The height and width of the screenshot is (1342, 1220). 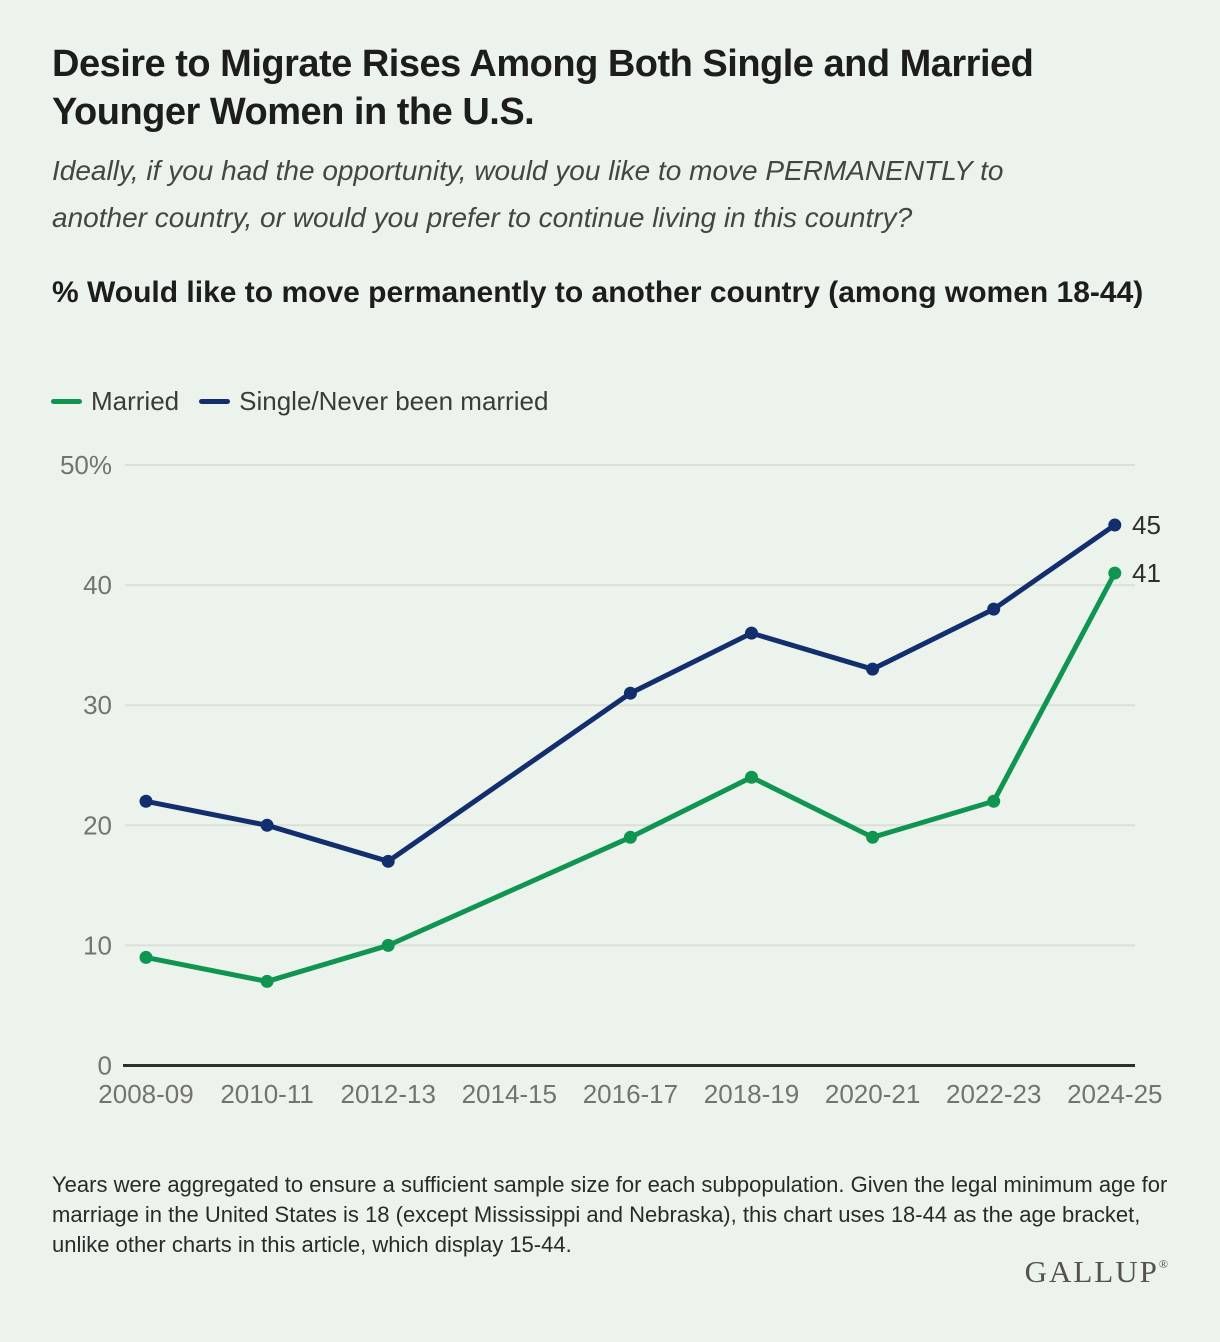 I want to click on x-axis-tick-label: 2018-19, so click(x=751, y=1094).